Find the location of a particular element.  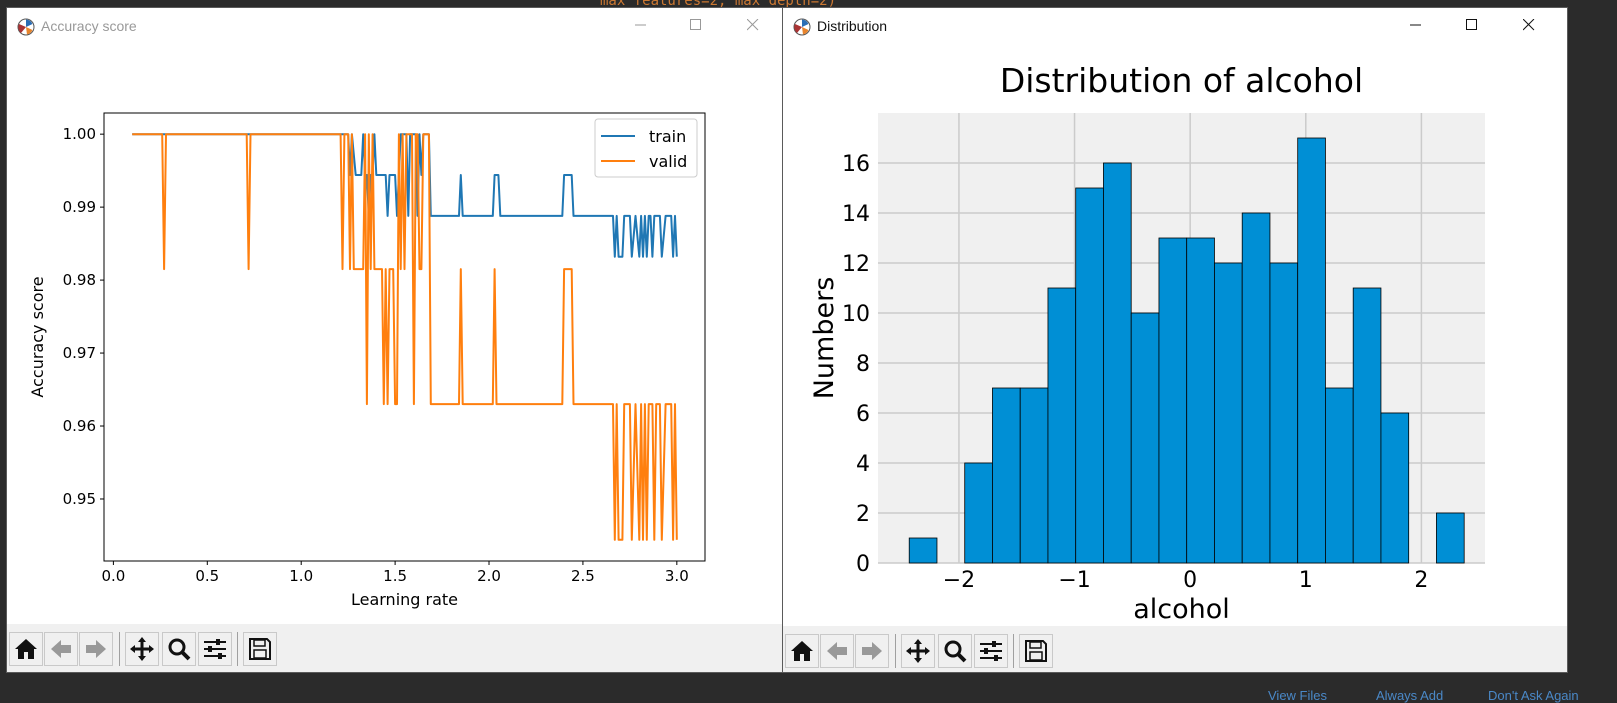

x-tick-label: 2 is located at coordinates (1421, 580).